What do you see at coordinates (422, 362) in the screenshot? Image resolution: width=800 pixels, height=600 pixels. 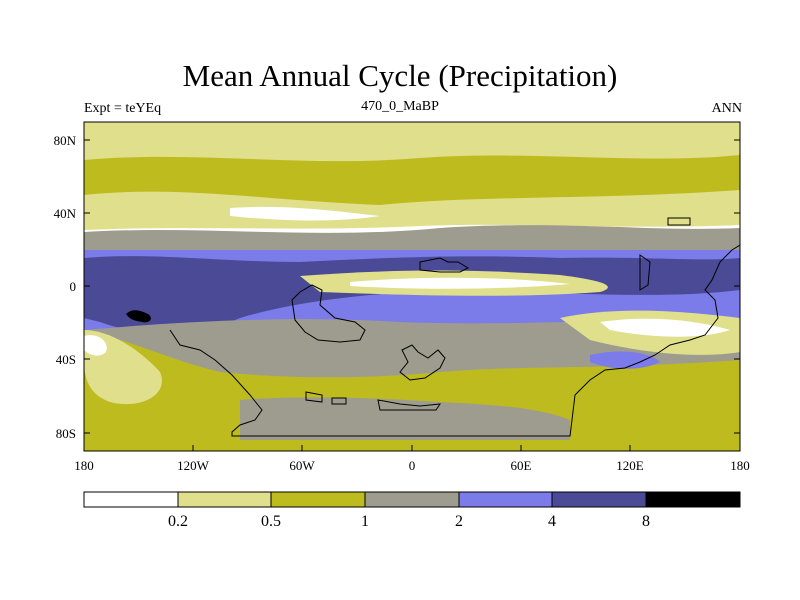 I see `coast-southern-gulf` at bounding box center [422, 362].